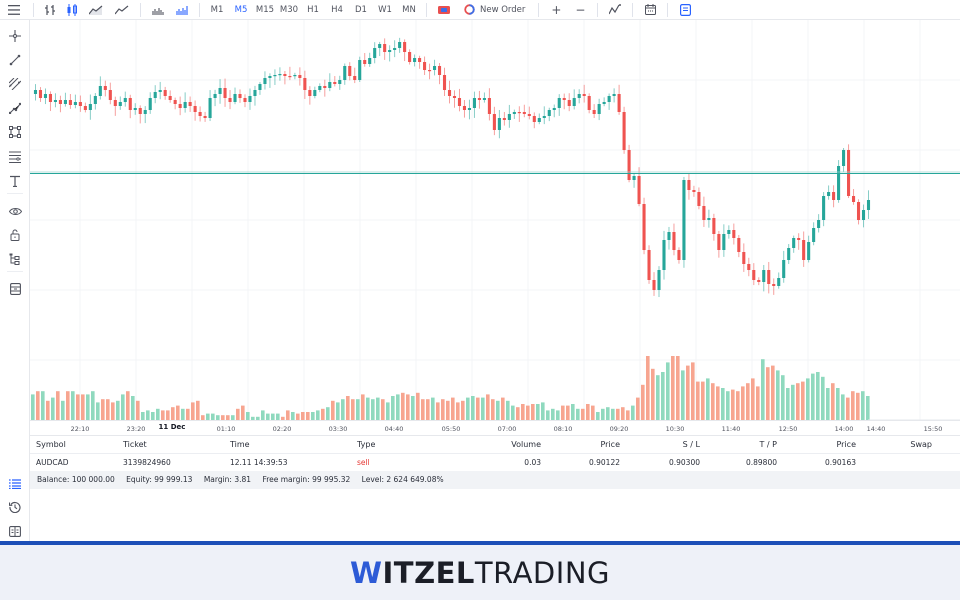 The height and width of the screenshot is (600, 960). Describe the element at coordinates (135, 444) in the screenshot. I see `column-header-ticket: Ticket` at that location.